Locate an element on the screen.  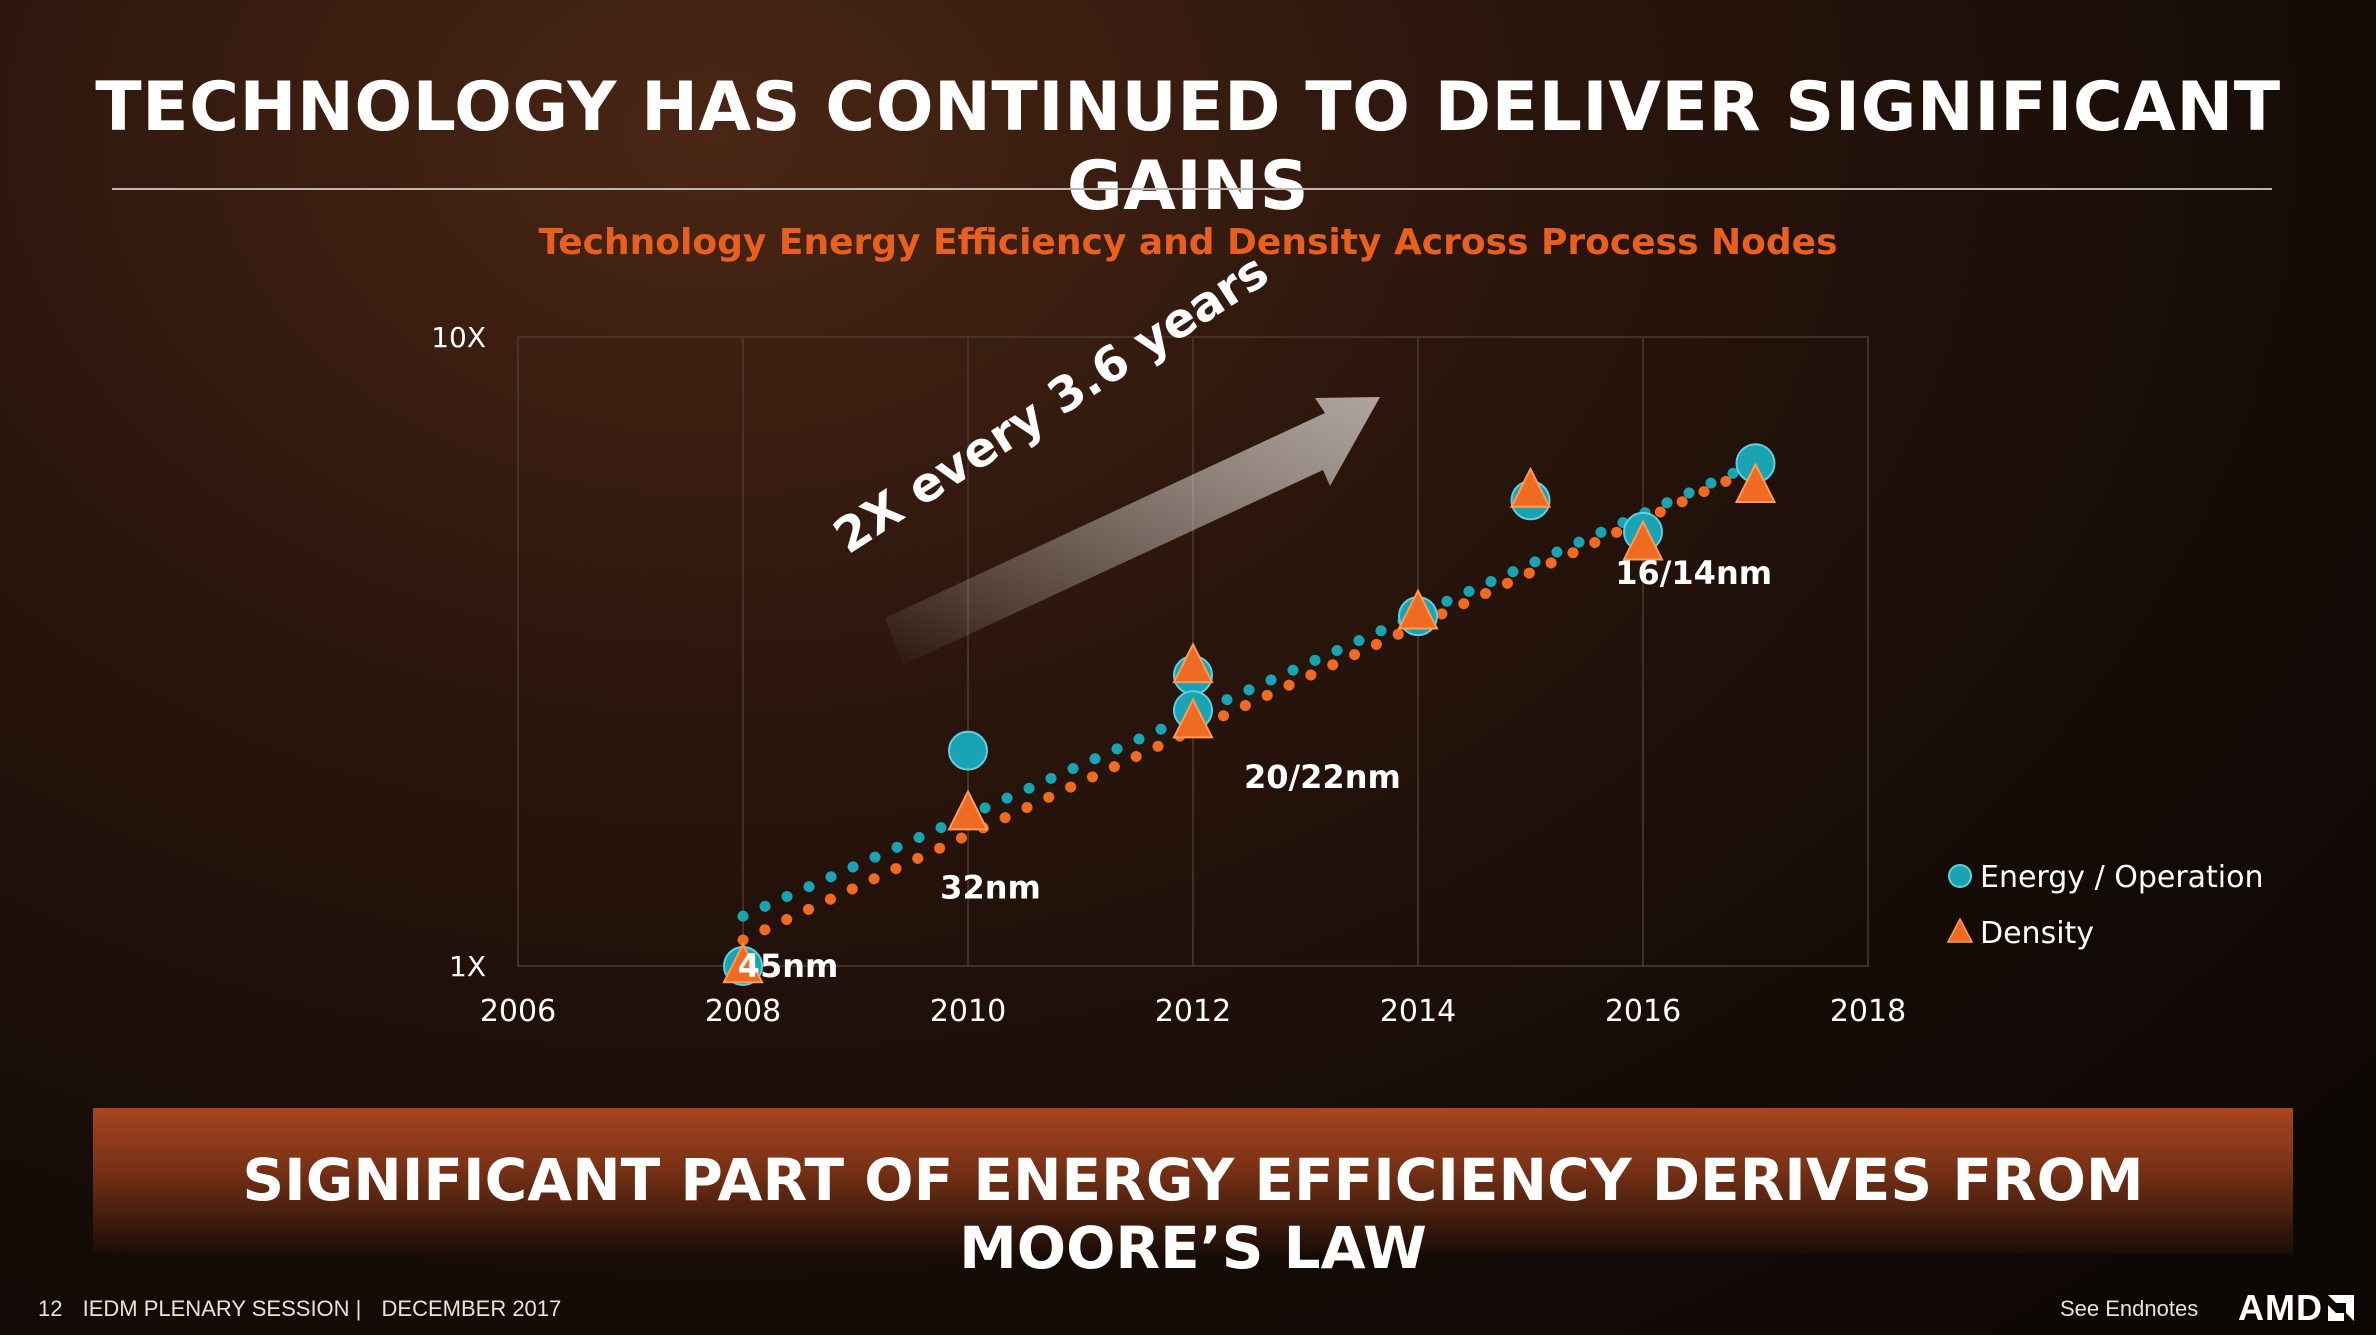
session-date: DECEMBER 2017 is located at coordinates (471, 1308).